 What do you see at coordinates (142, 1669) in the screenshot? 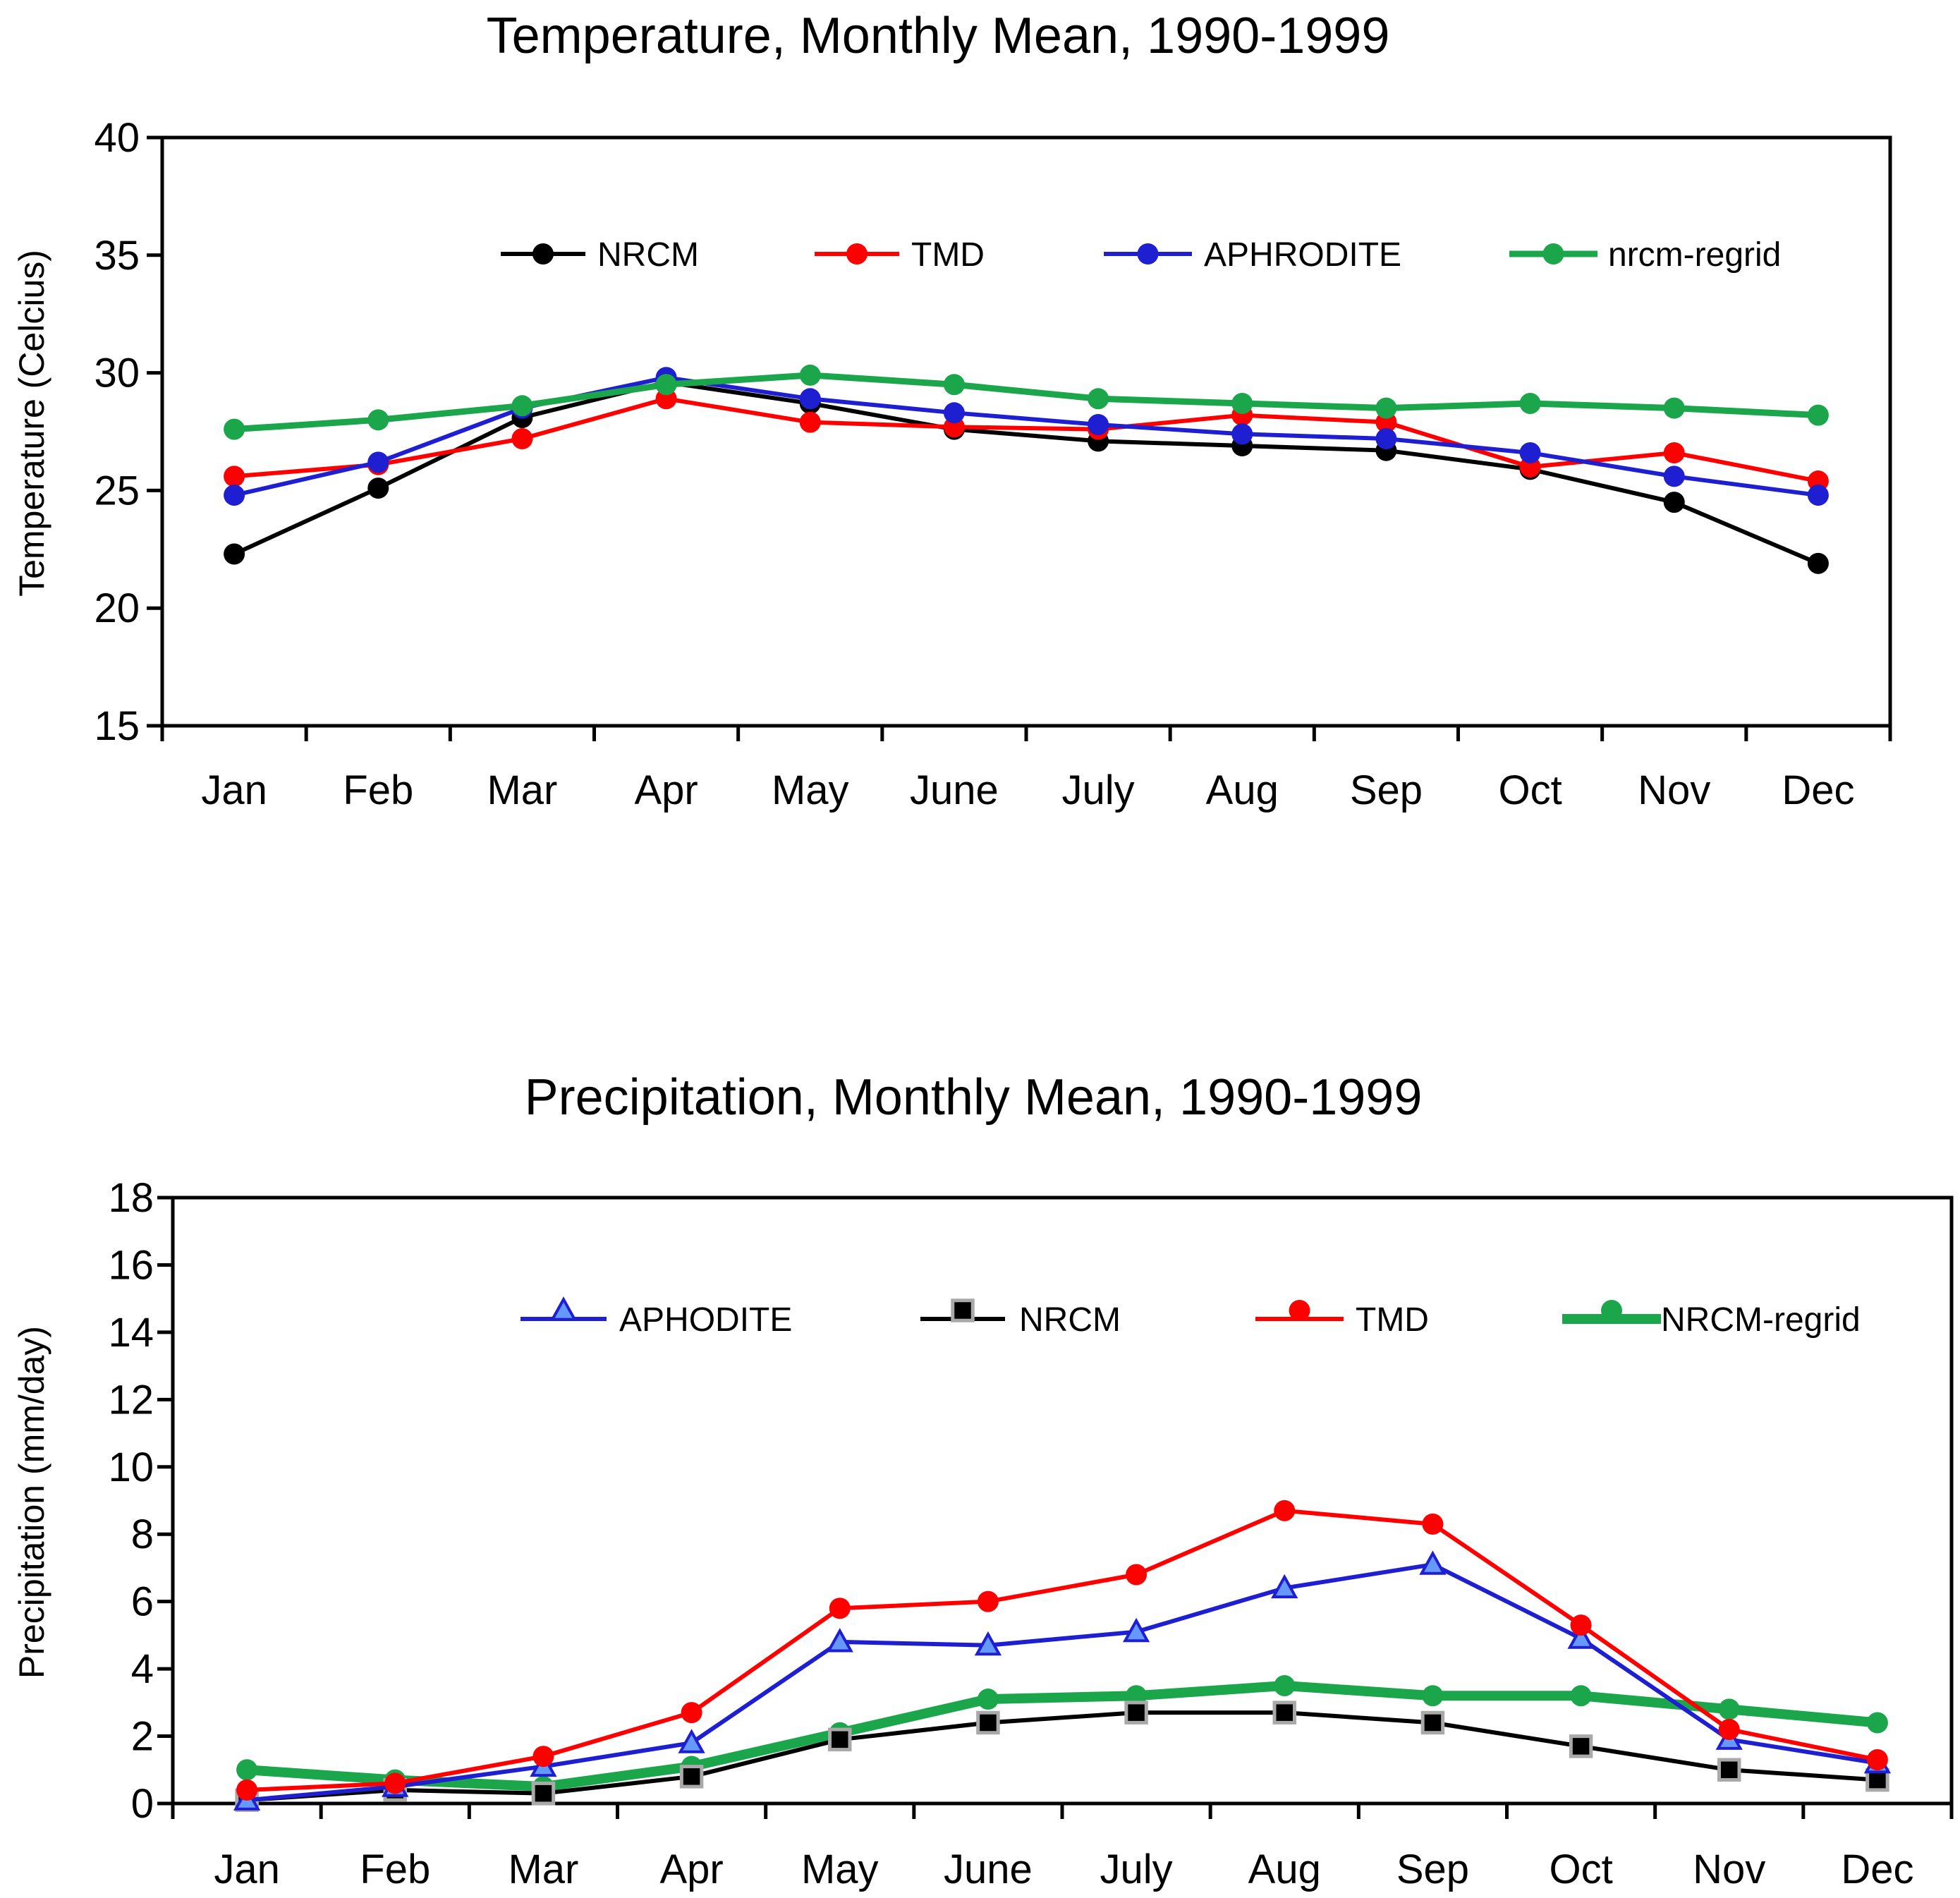
I see `precipitation-y-tick-label: 4` at bounding box center [142, 1669].